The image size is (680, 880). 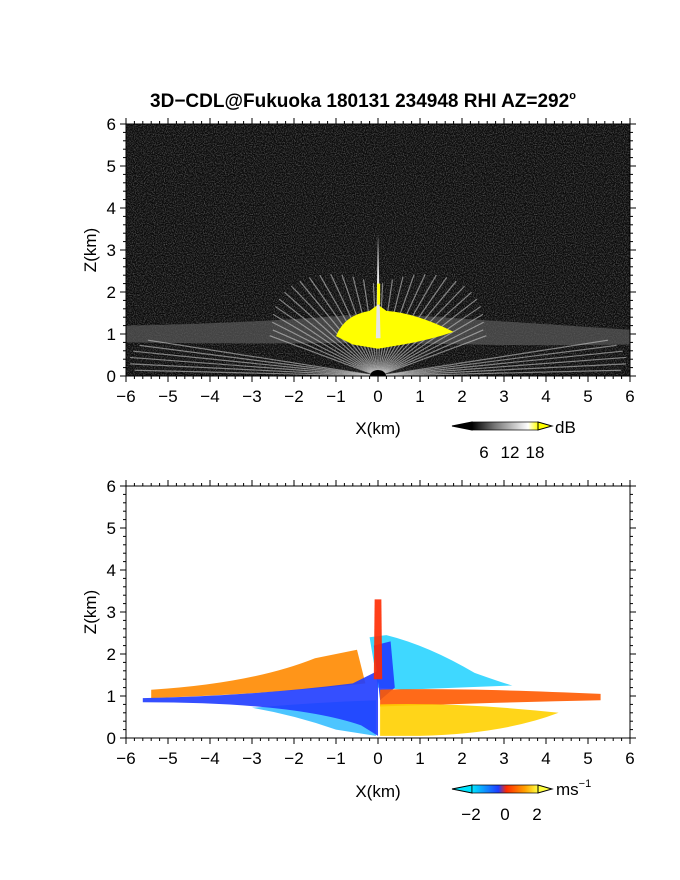 What do you see at coordinates (90, 612) in the screenshot?
I see `velocity-ylabel: Z(km)` at bounding box center [90, 612].